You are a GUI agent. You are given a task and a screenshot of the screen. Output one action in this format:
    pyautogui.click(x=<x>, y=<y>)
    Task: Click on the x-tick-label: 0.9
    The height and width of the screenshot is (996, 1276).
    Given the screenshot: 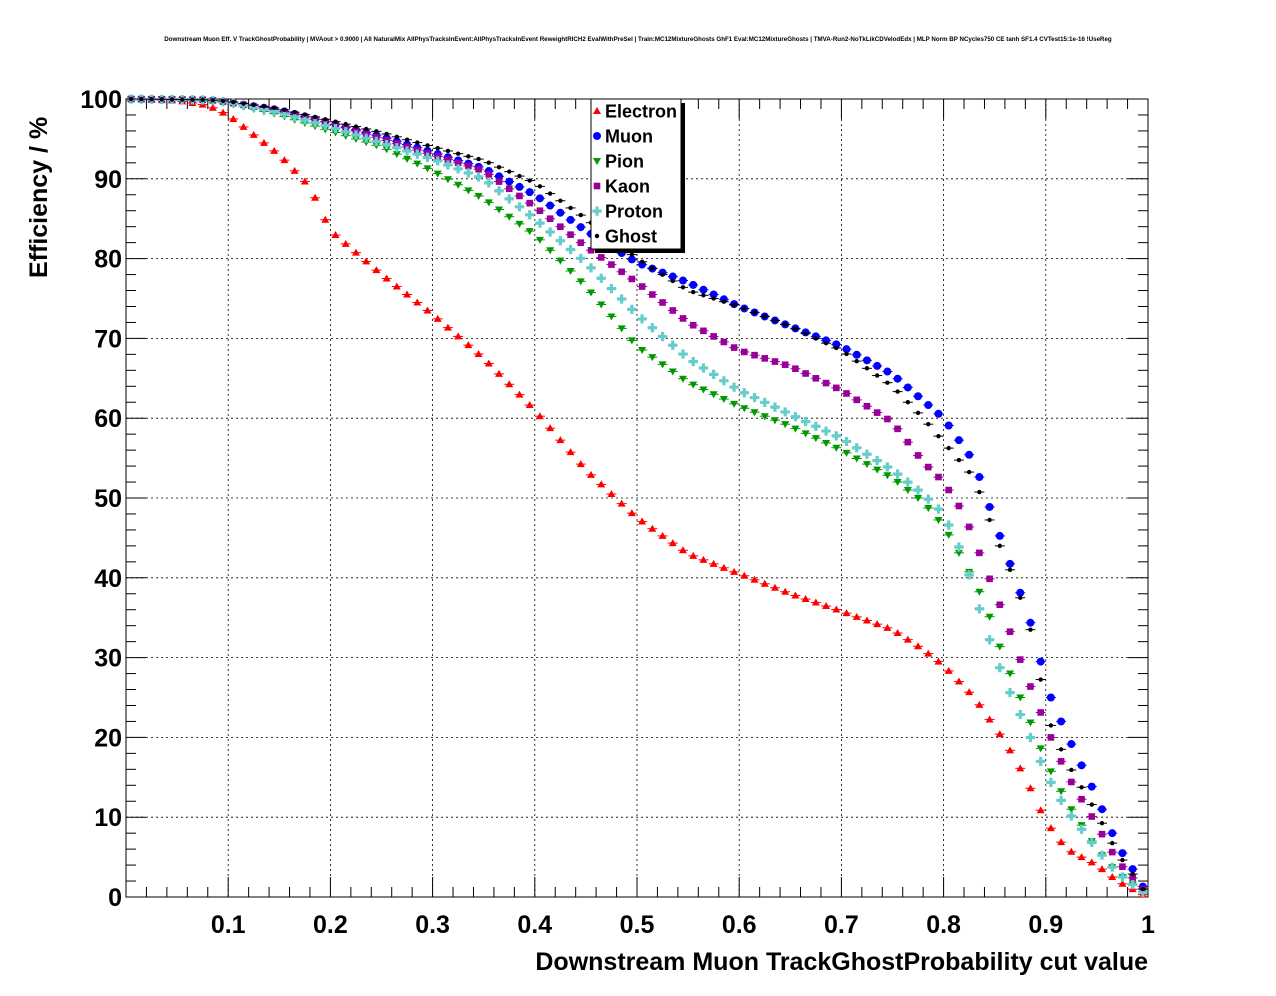 What is the action you would take?
    pyautogui.click(x=1045, y=925)
    